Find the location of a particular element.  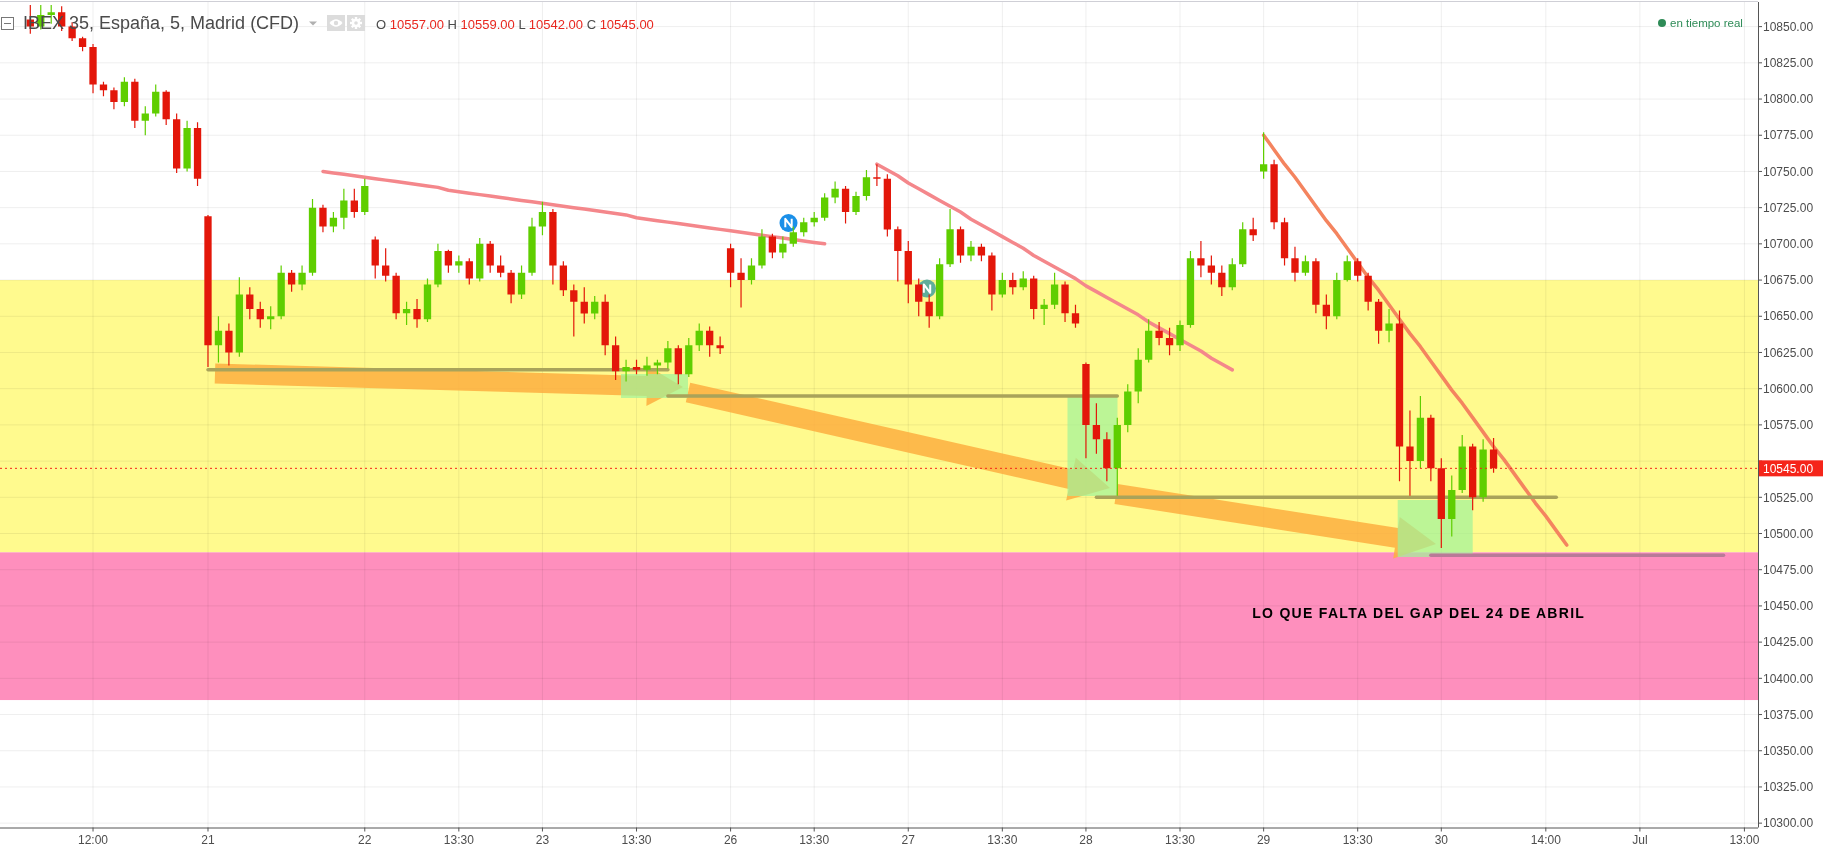

y-tick-label: 10850.00 is located at coordinates (1788, 26).